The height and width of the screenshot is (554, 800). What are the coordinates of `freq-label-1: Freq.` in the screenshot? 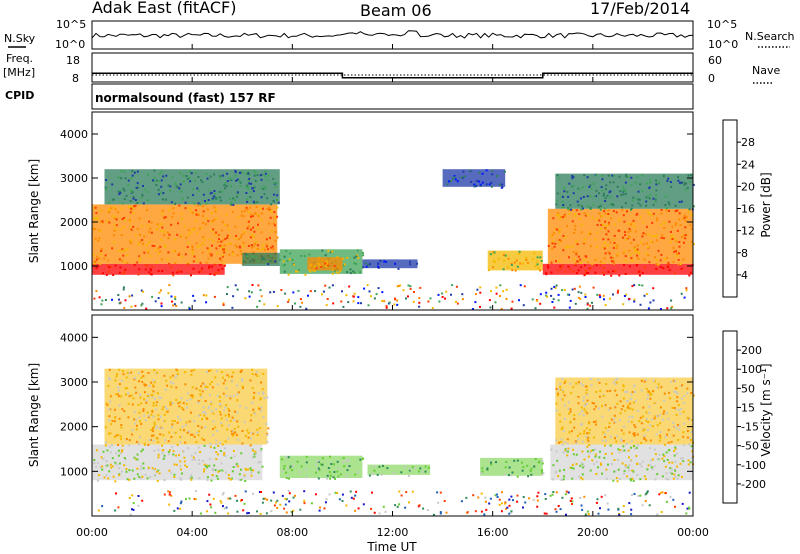 It's located at (19, 58).